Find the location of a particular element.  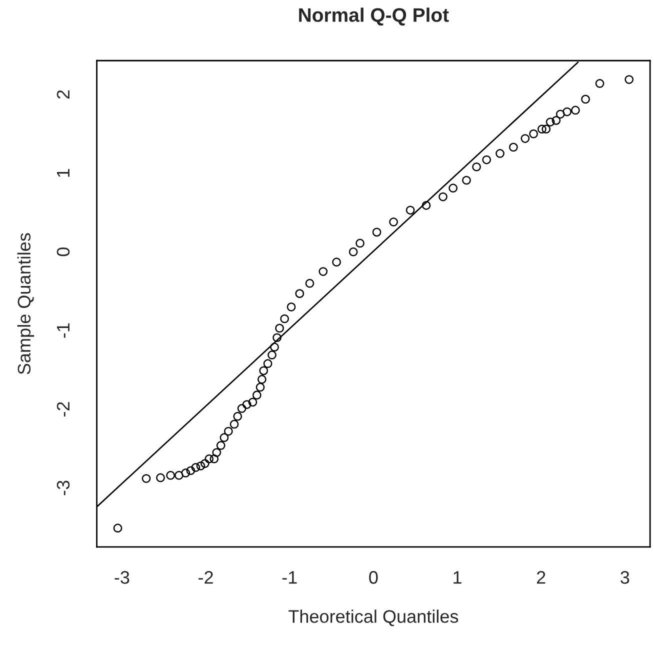

y-axis-title: Sample Quantiles is located at coordinates (25, 303).